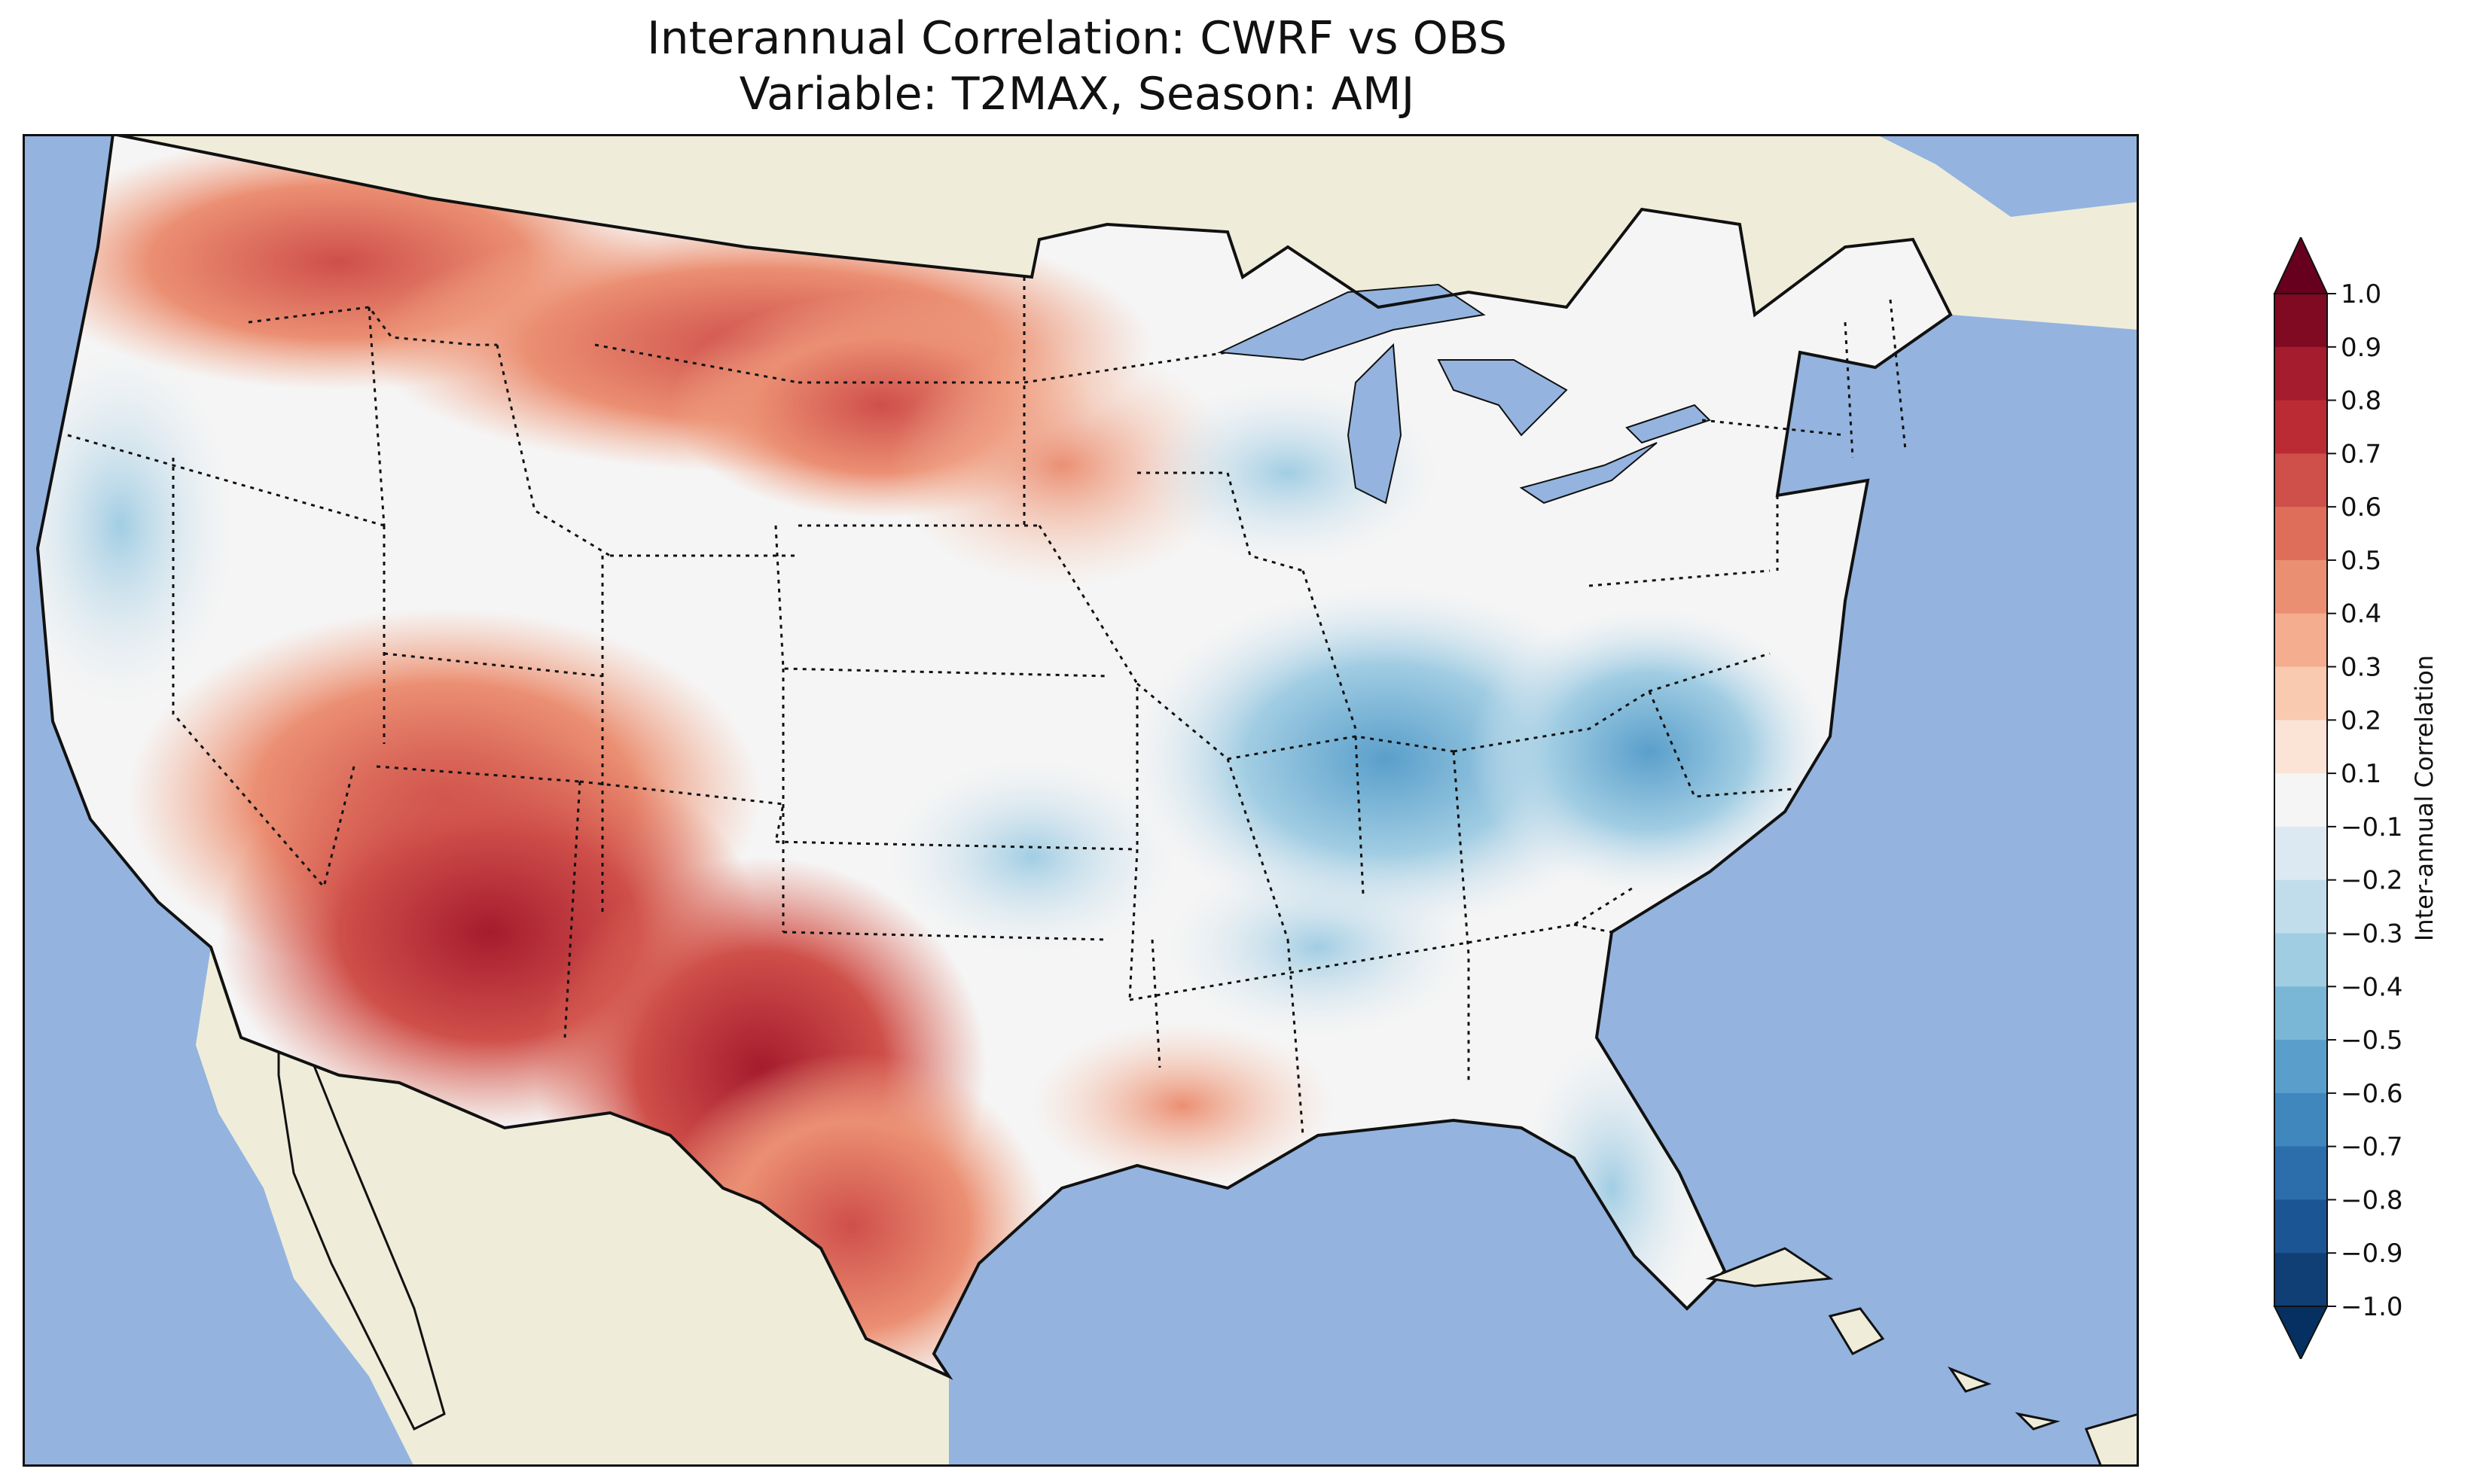 This screenshot has width=2474, height=1484. I want to click on canada-border, so click(572, 206).